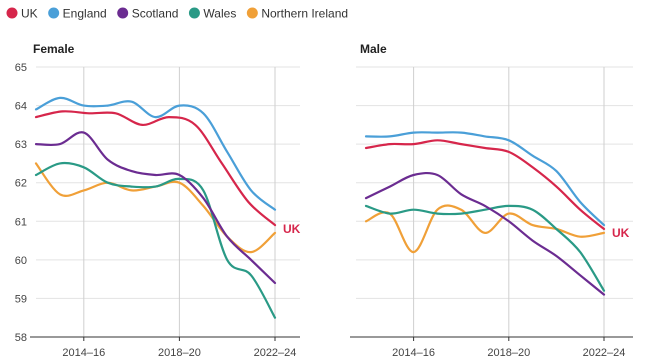 The width and height of the screenshot is (657, 362). Describe the element at coordinates (123, 13) in the screenshot. I see `legend-marker-scotland` at that location.